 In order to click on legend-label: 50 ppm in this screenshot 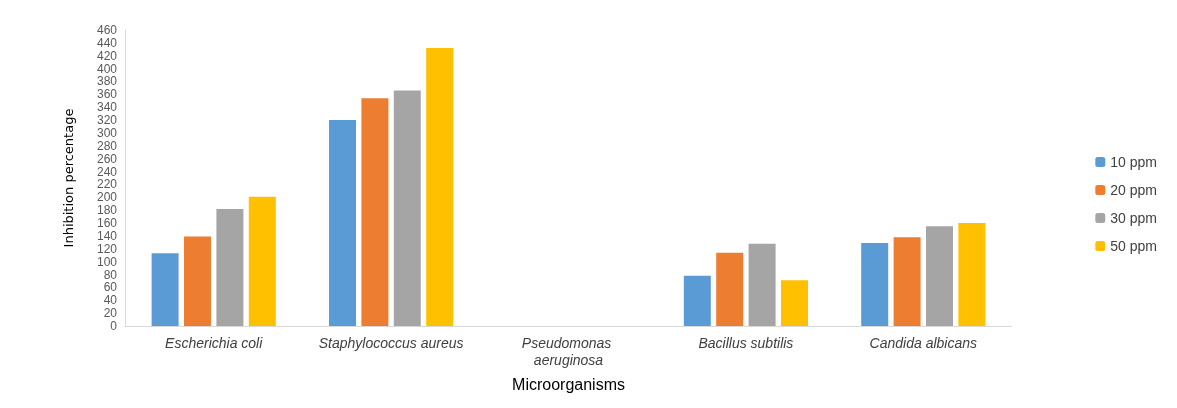, I will do `click(1134, 246)`.